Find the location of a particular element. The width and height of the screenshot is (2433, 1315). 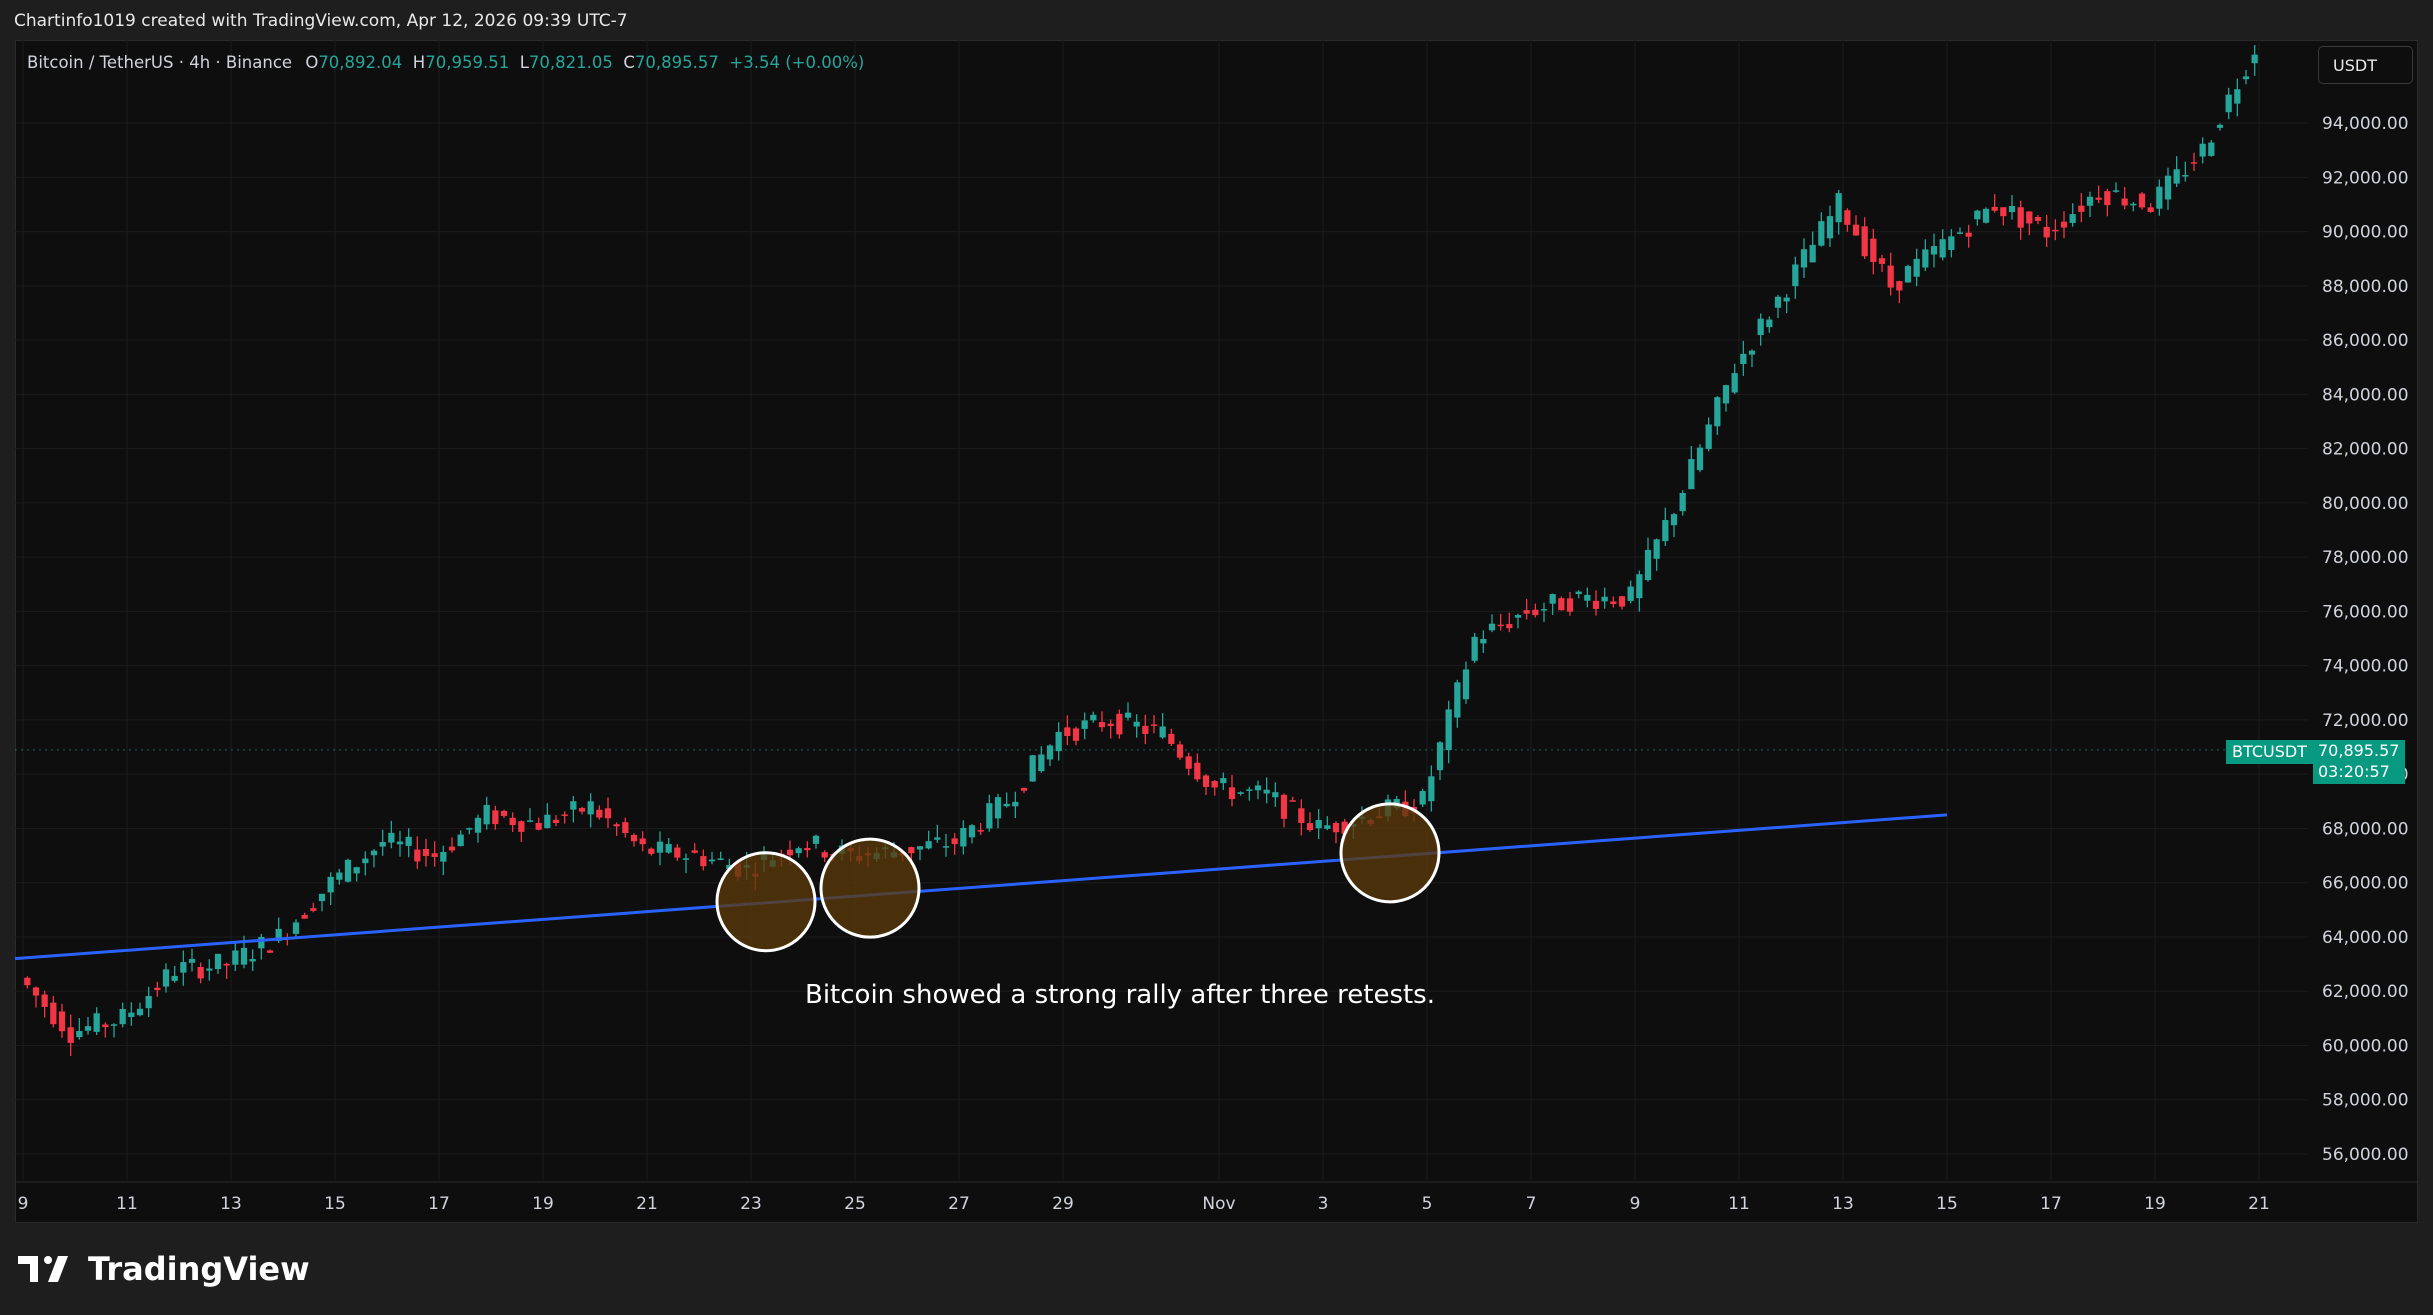

x-axis-tick-label: 29 is located at coordinates (1063, 1204).